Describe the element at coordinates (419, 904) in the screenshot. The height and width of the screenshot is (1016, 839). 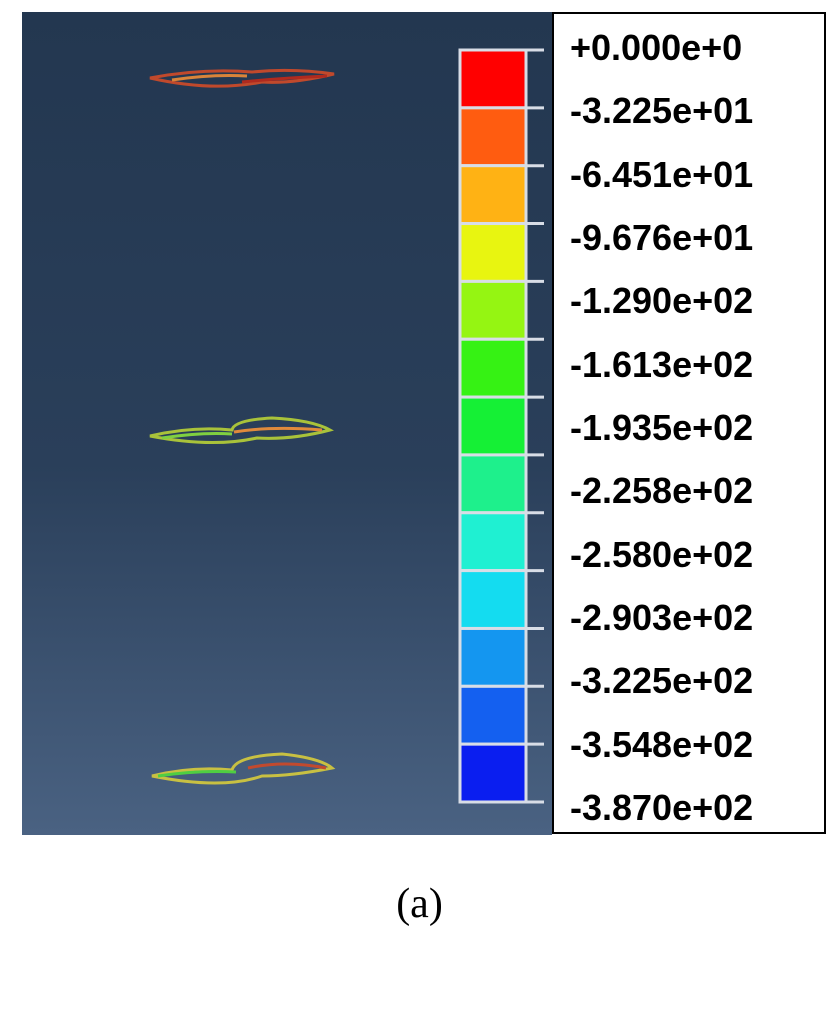
I see `figure-caption: (a)` at that location.